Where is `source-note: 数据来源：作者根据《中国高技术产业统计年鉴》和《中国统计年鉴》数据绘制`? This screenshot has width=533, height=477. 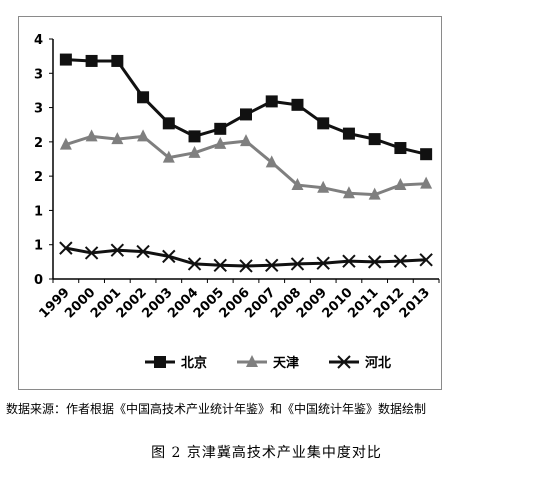 source-note: 数据来源：作者根据《中国高技术产业统计年鉴》和《中国统计年鉴》数据绘制 is located at coordinates (216, 409).